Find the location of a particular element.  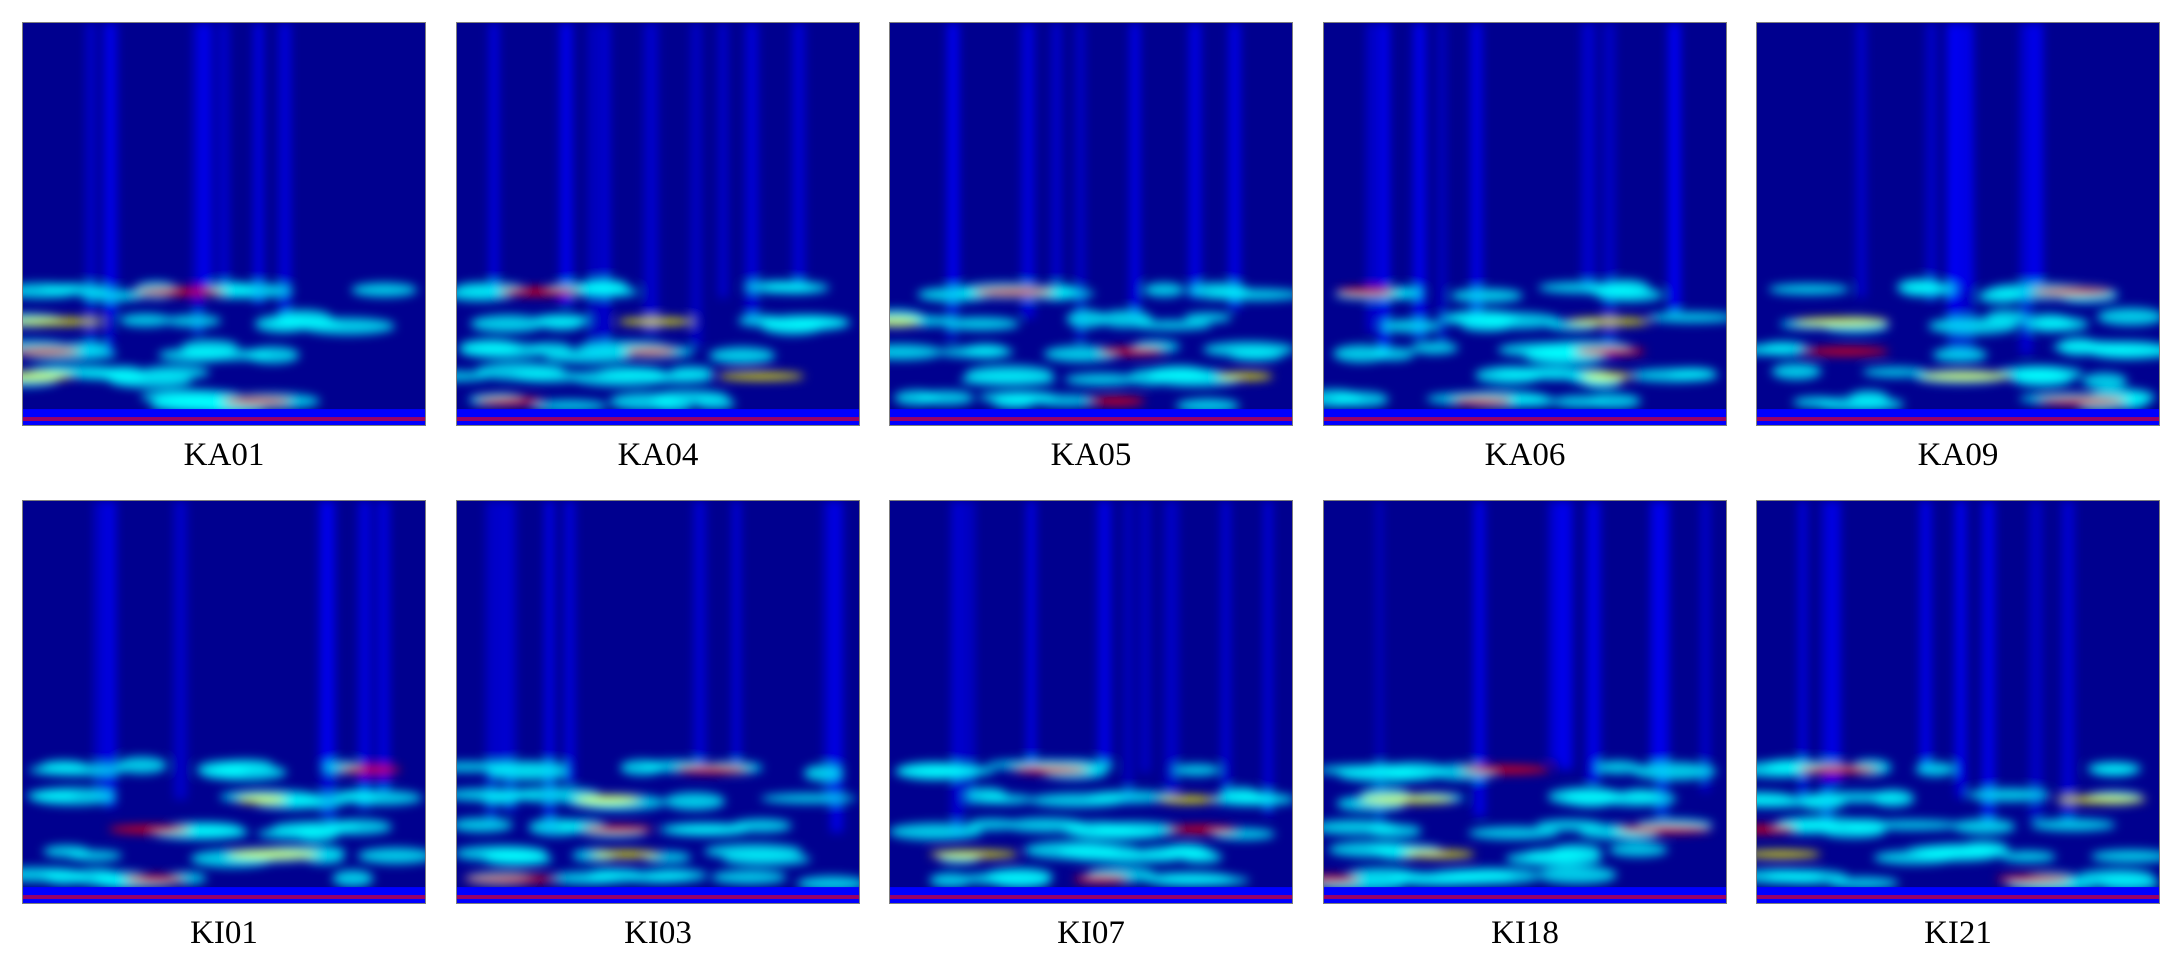

panel-caption: KI03 is located at coordinates (658, 933).